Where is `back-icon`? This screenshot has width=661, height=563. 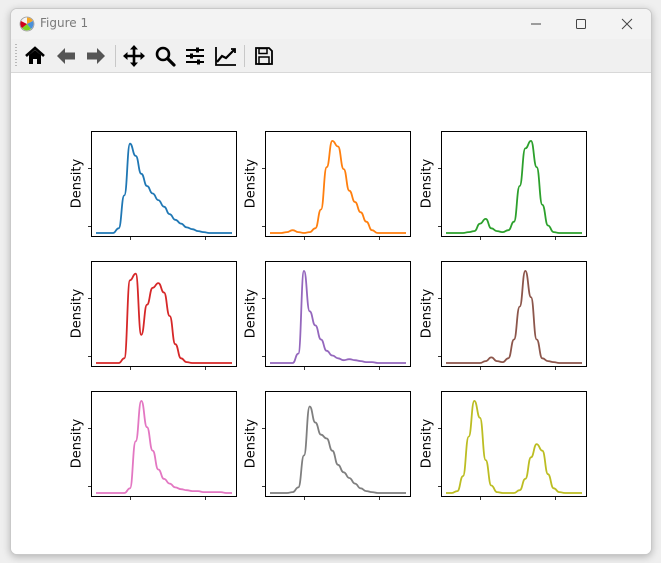
back-icon is located at coordinates (66, 56).